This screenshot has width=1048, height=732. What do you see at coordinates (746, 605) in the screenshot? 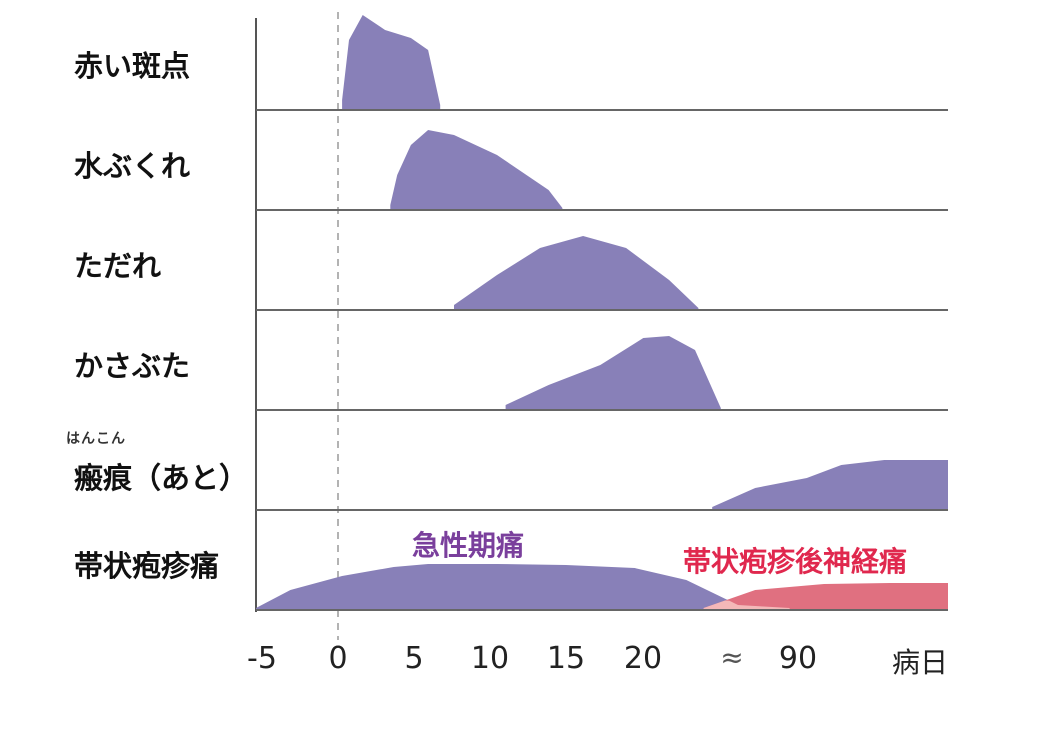
I see `area-overlap` at bounding box center [746, 605].